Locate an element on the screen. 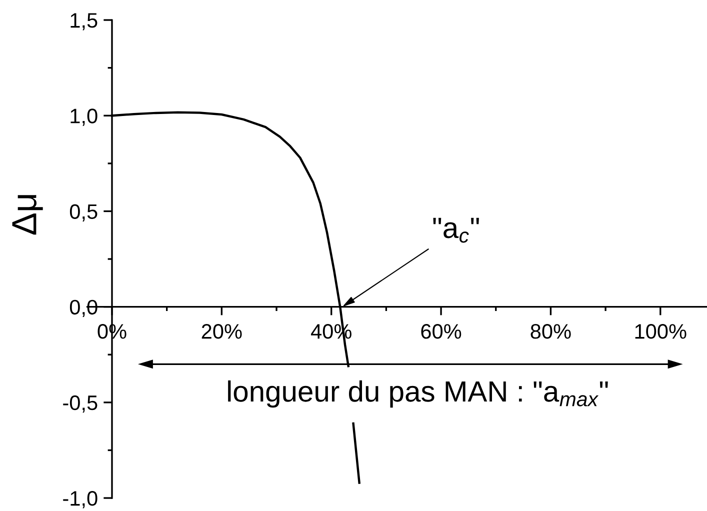  y-axis-title: Δμ is located at coordinates (27, 215).